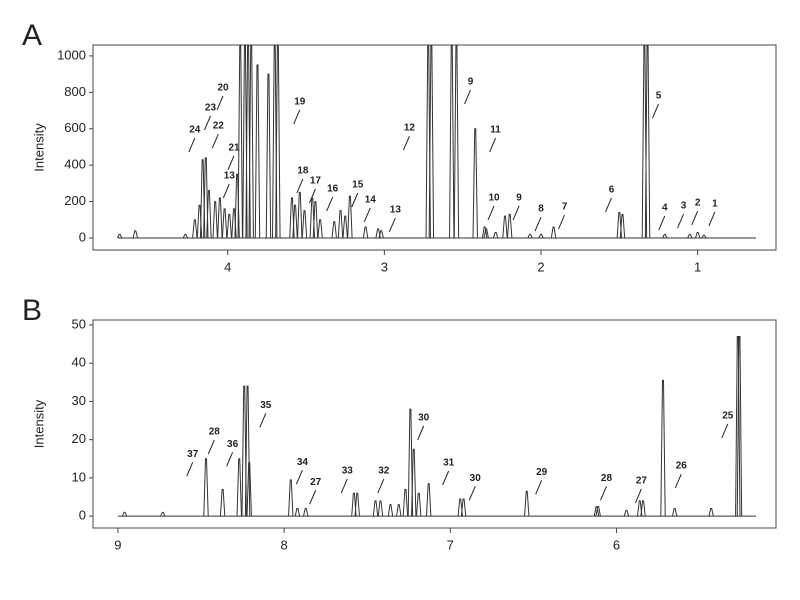 The height and width of the screenshot is (600, 800). I want to click on peak-label: 32, so click(384, 471).